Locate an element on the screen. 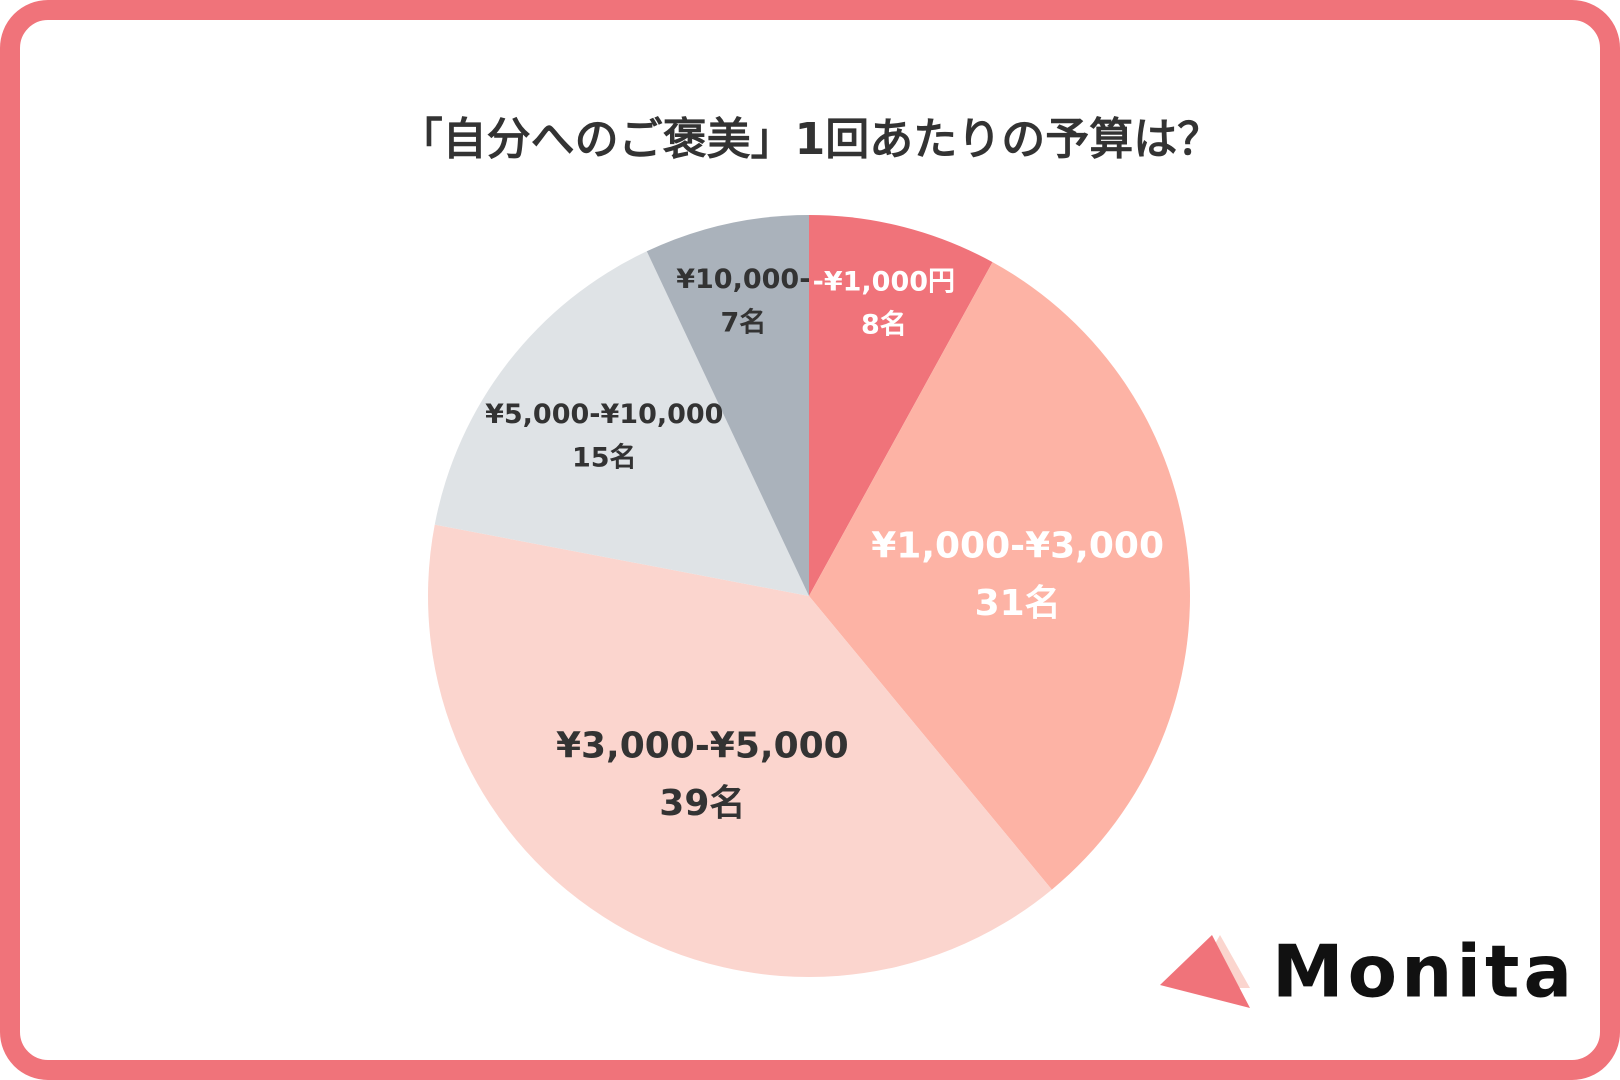  slice-value-label: 7名 is located at coordinates (743, 322).